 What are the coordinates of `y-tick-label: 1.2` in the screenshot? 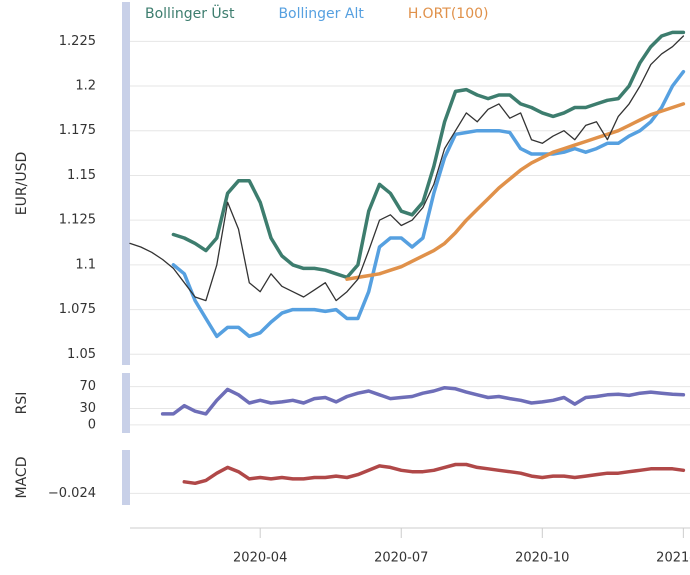 It's located at (85, 86).